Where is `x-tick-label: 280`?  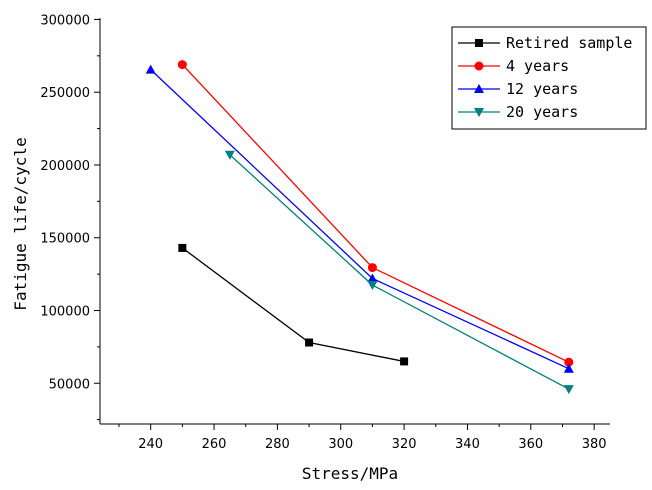
x-tick-label: 280 is located at coordinates (277, 444).